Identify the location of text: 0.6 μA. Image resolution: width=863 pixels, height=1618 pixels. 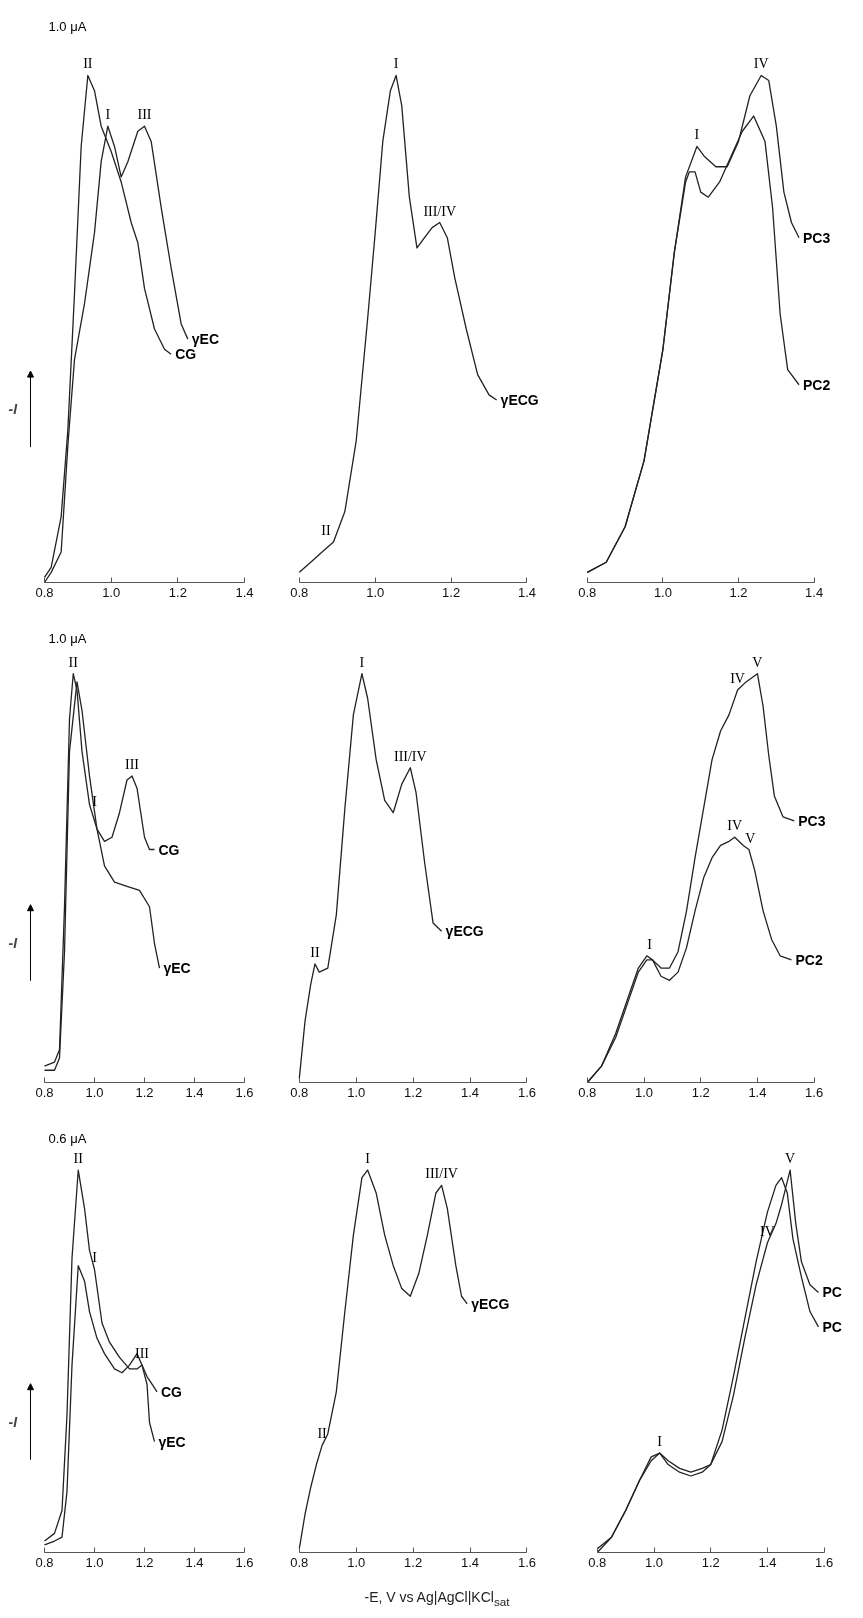
(67, 1138).